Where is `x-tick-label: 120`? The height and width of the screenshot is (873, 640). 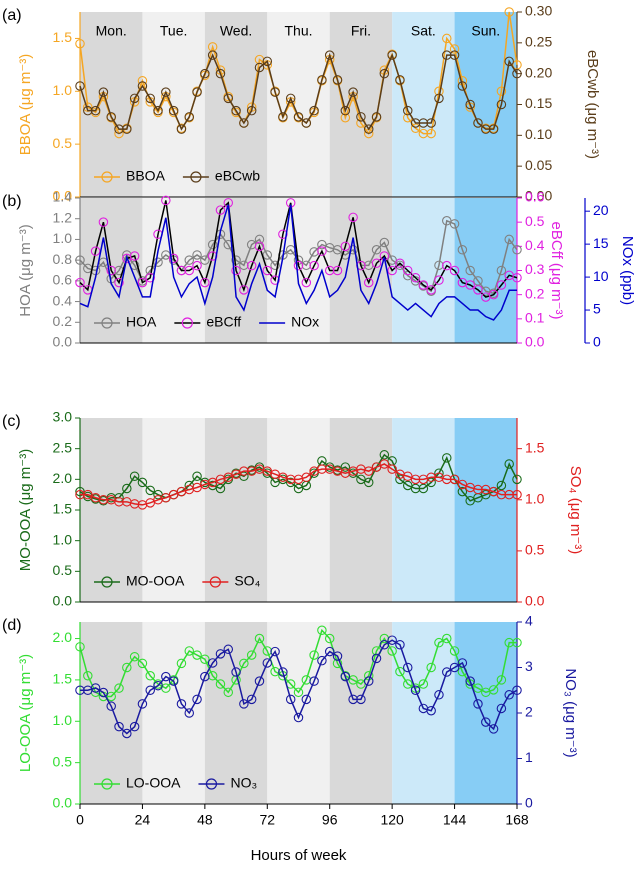 x-tick-label: 120 is located at coordinates (392, 820).